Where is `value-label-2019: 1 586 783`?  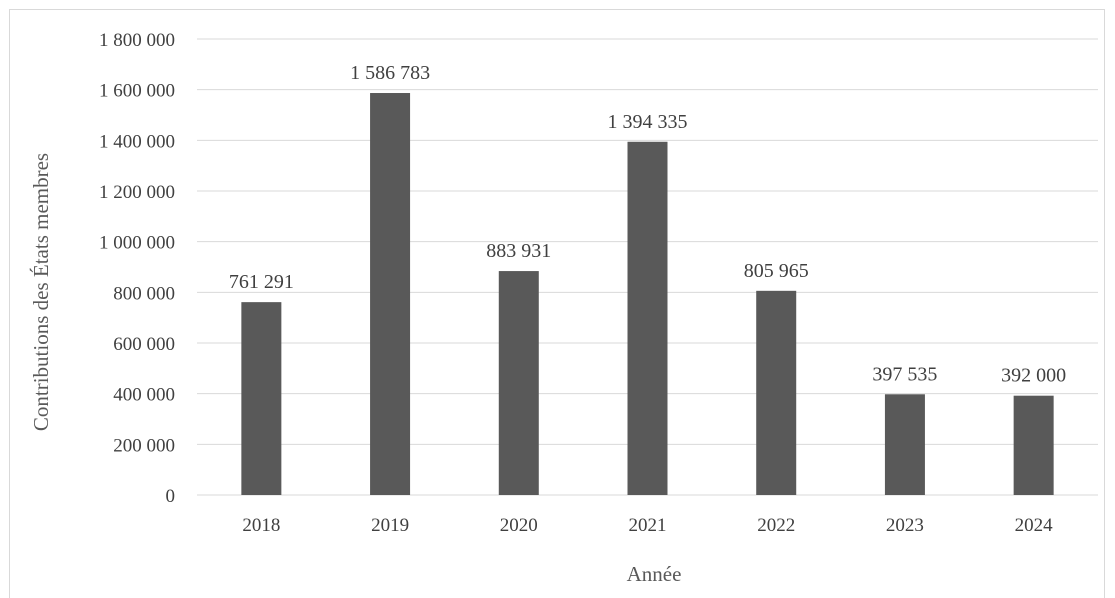
value-label-2019: 1 586 783 is located at coordinates (390, 73).